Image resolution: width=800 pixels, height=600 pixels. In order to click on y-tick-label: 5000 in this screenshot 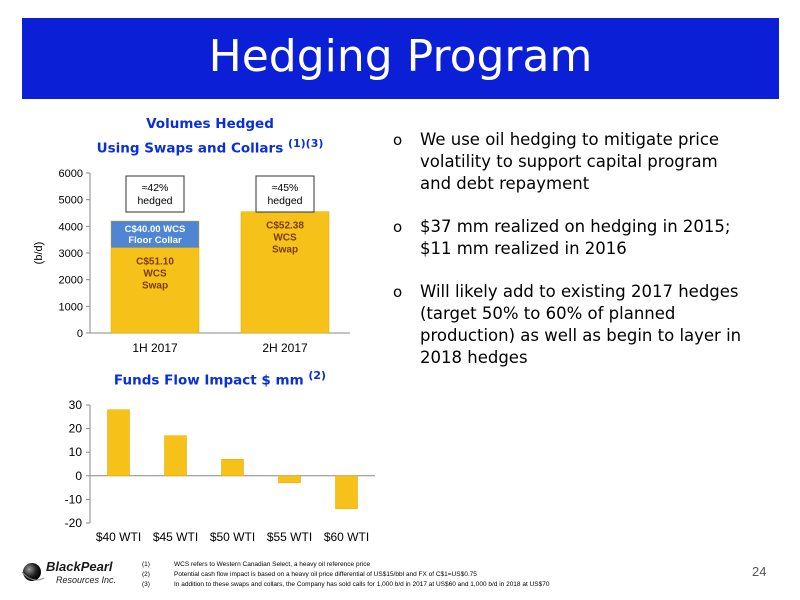, I will do `click(71, 201)`.